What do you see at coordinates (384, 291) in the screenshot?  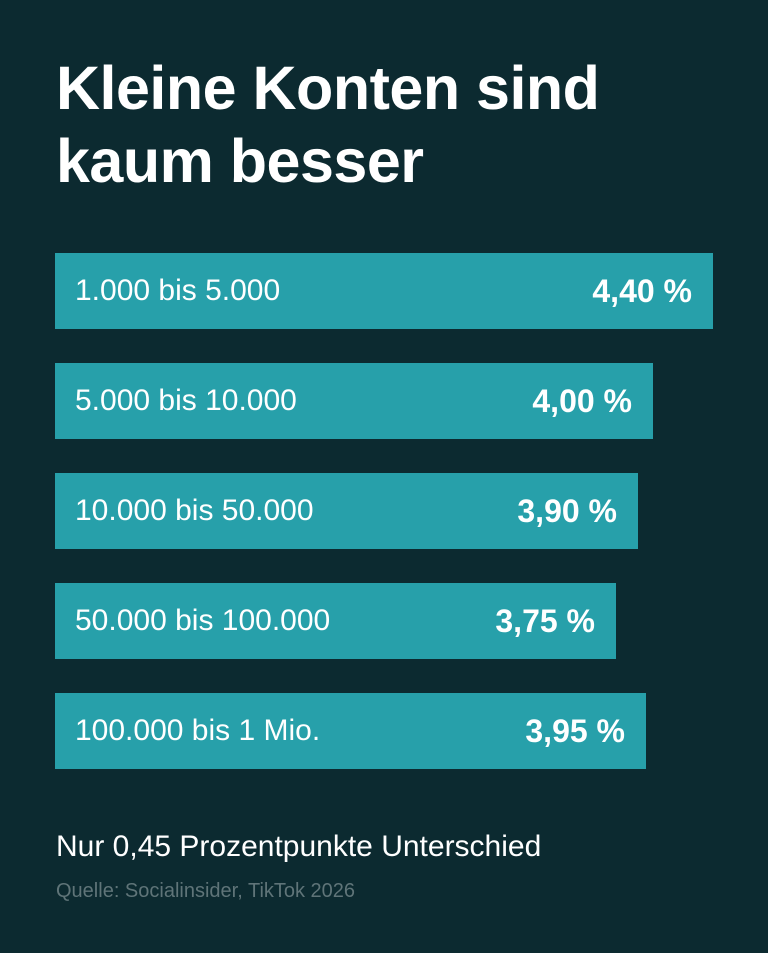 I see `bar: 1.000 bis 5.000 4,40 %` at bounding box center [384, 291].